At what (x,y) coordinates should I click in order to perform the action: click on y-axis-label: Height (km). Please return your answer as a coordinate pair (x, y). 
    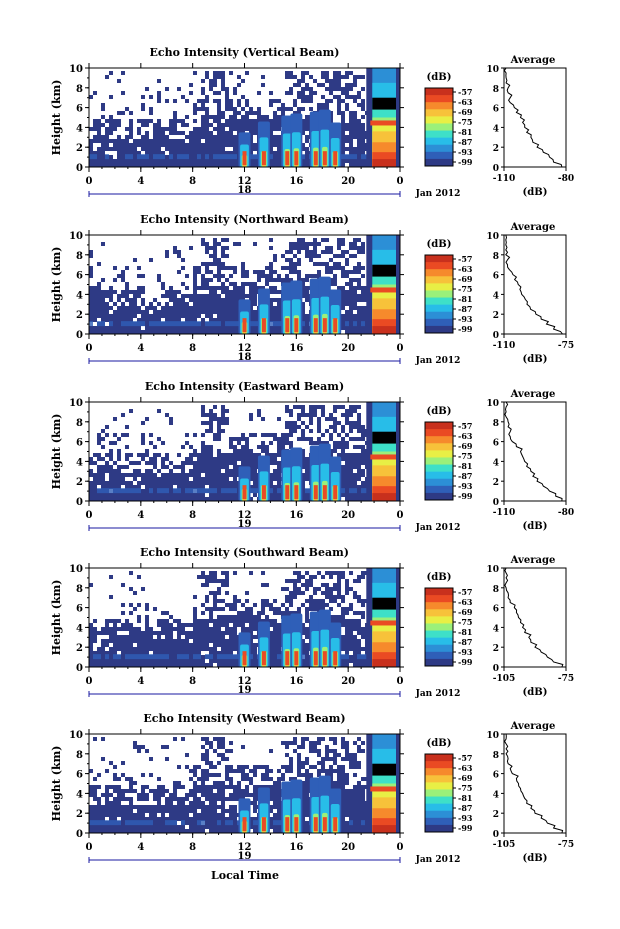
    Looking at the image, I should click on (56, 452).